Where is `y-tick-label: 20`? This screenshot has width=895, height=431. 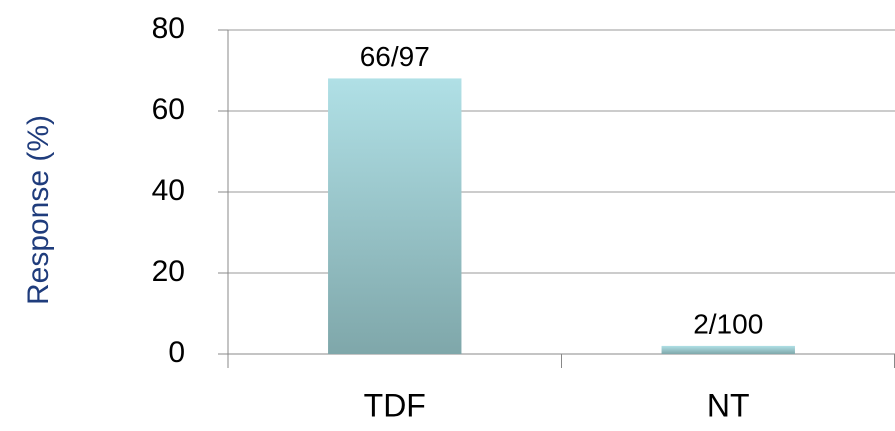 y-tick-label: 20 is located at coordinates (168, 271).